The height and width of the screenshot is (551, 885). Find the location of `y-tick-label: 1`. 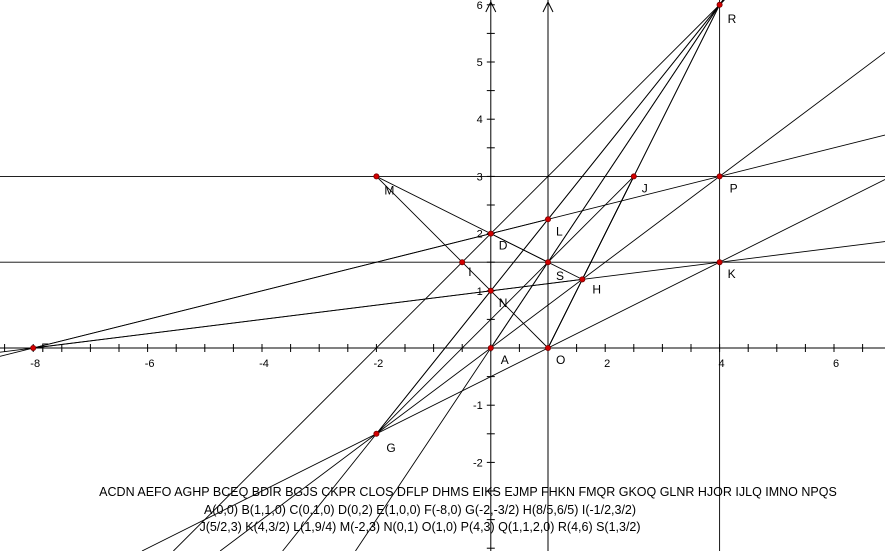

y-tick-label: 1 is located at coordinates (480, 292).